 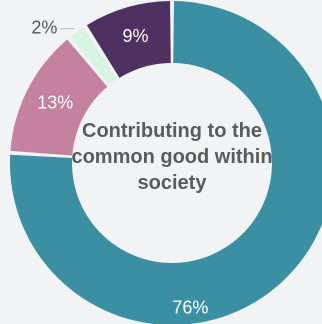 What do you see at coordinates (190, 308) in the screenshot?
I see `donut-slice-label-76: 76%` at bounding box center [190, 308].